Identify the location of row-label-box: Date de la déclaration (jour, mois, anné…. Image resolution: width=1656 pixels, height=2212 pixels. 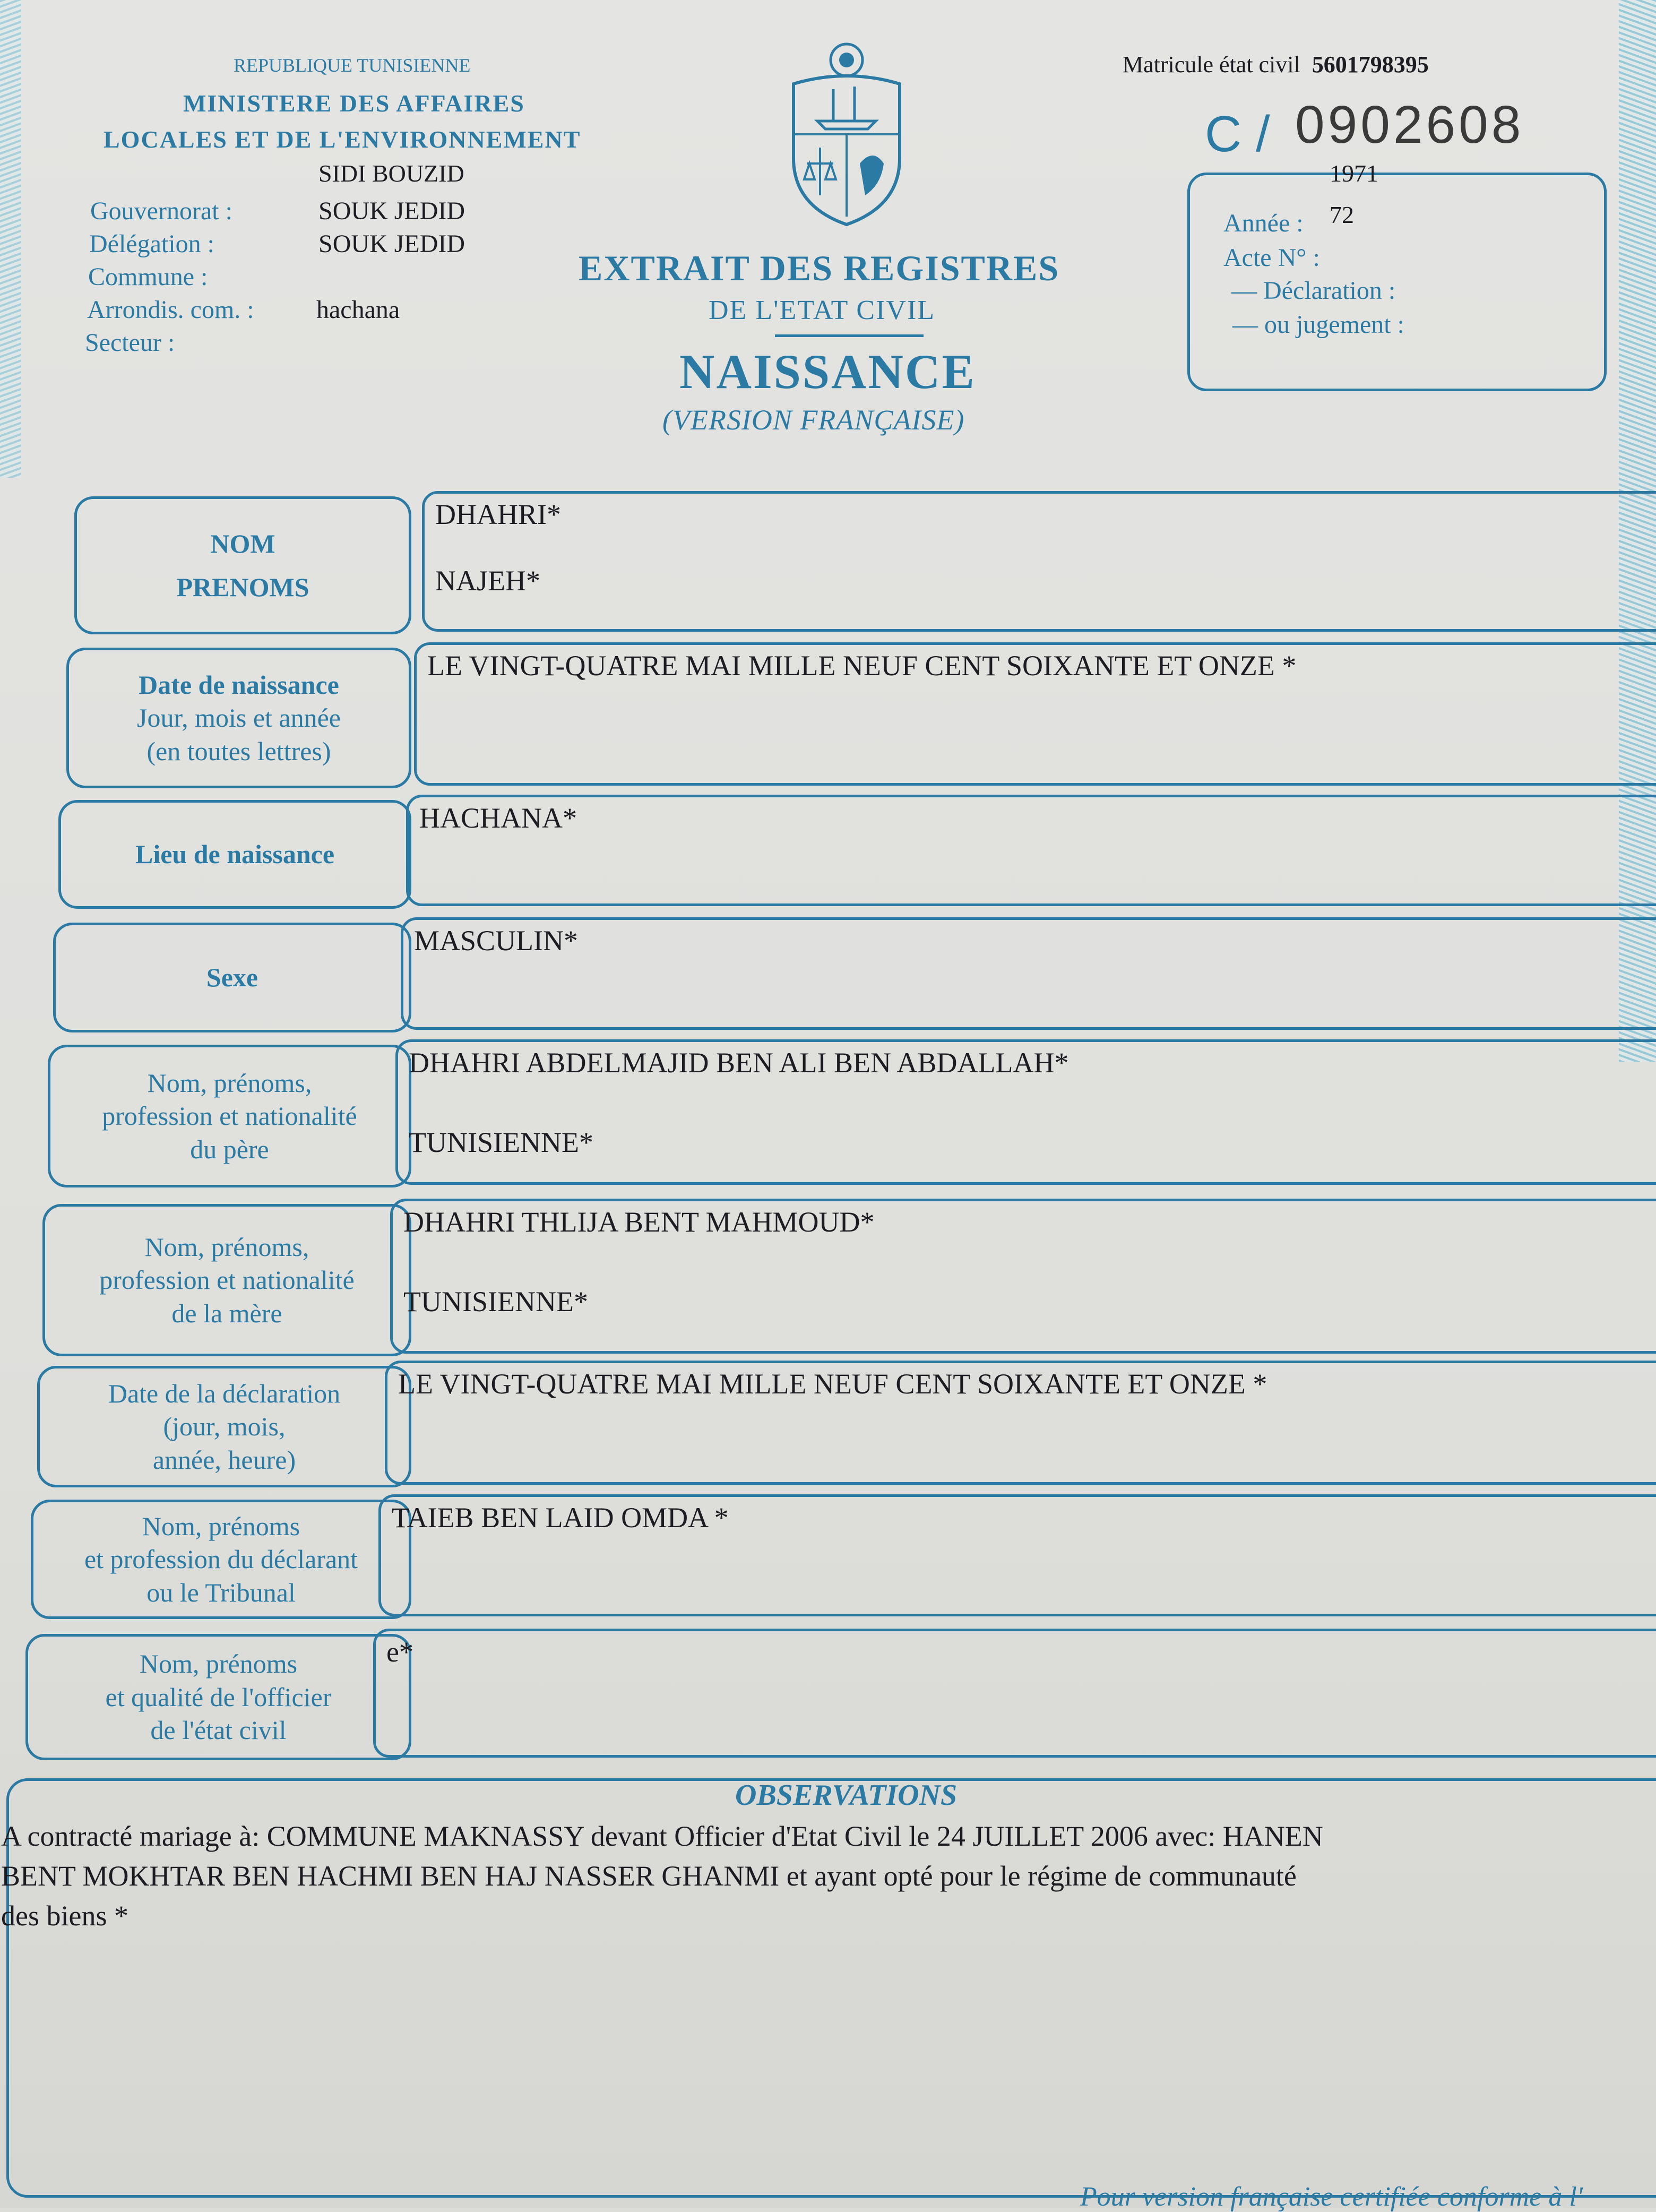
(224, 1426).